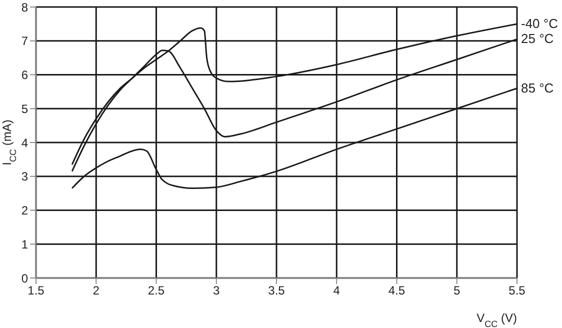 The image size is (562, 328). I want to click on x-tick-label: 4, so click(336, 291).